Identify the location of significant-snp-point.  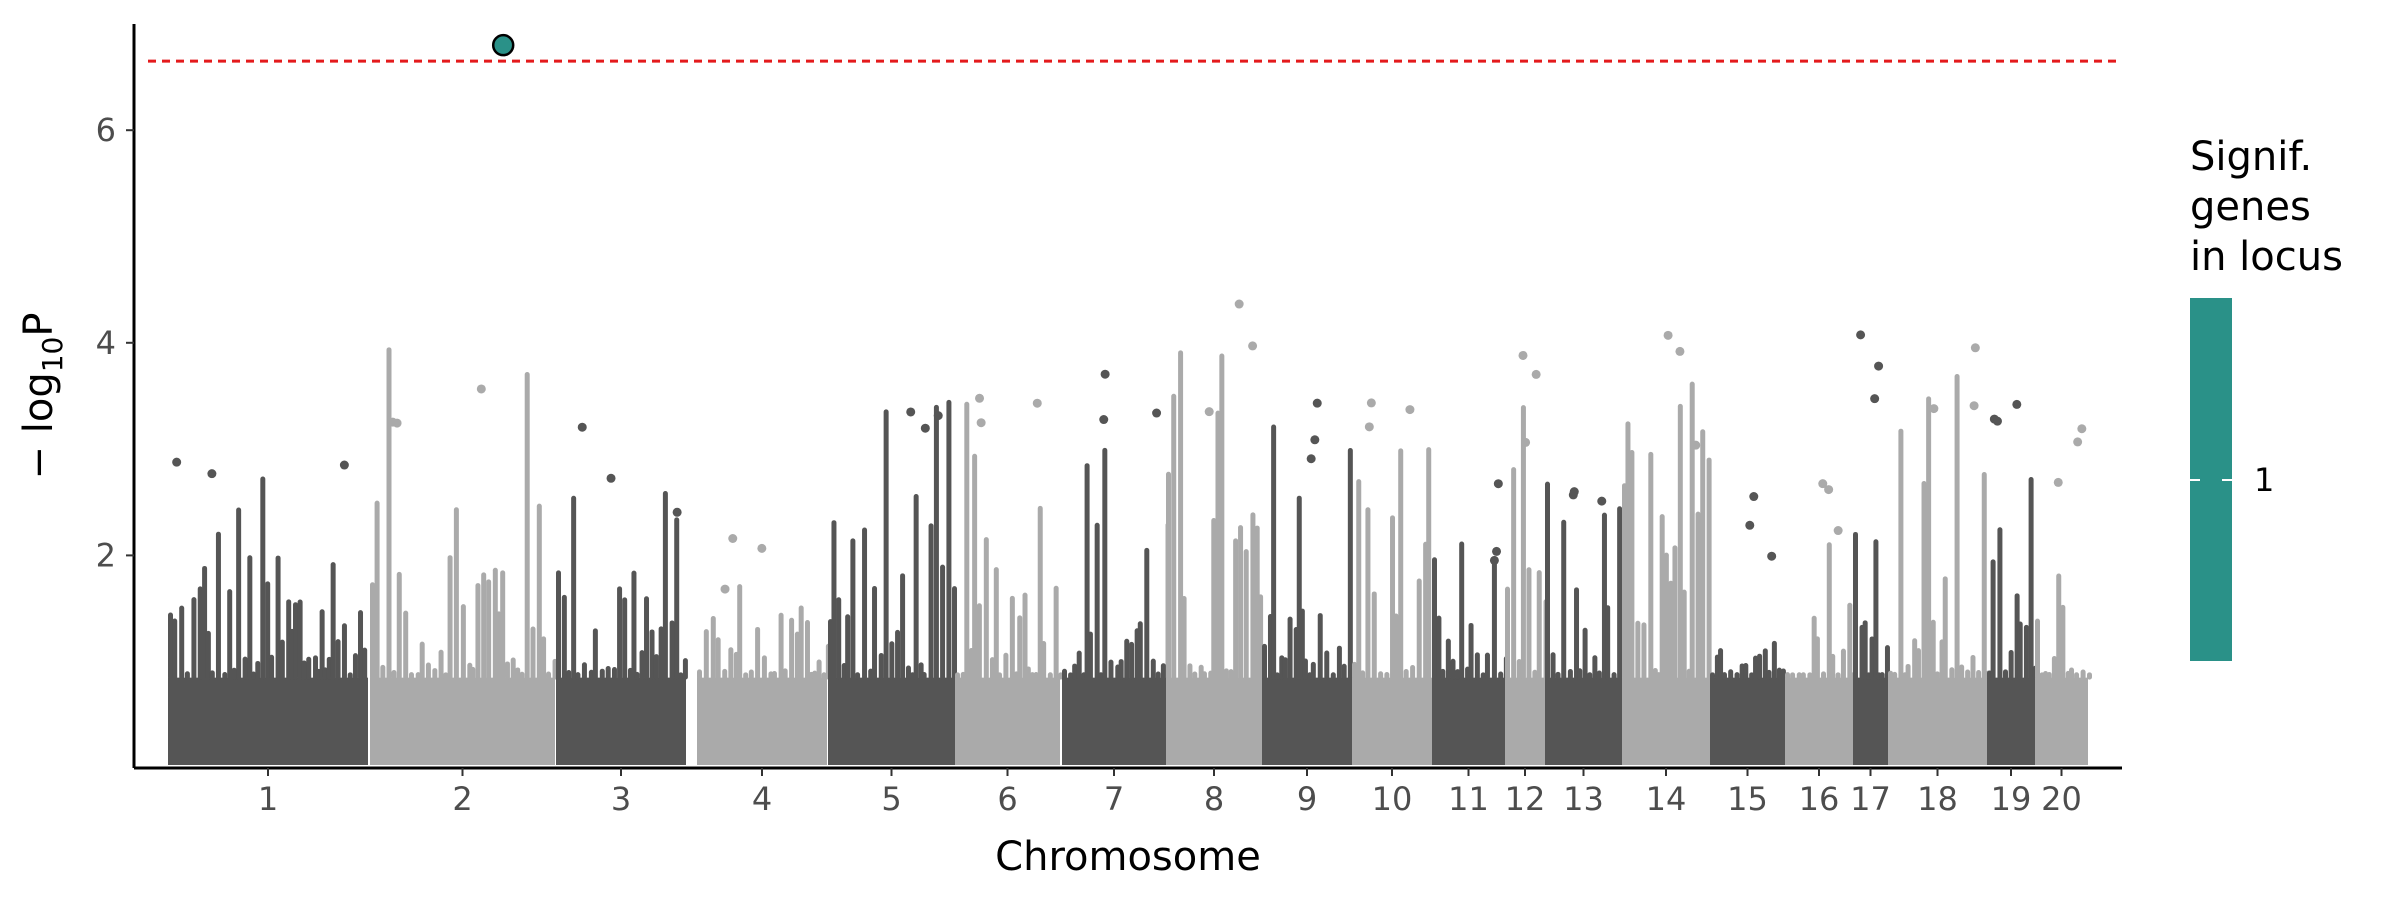
(503, 45).